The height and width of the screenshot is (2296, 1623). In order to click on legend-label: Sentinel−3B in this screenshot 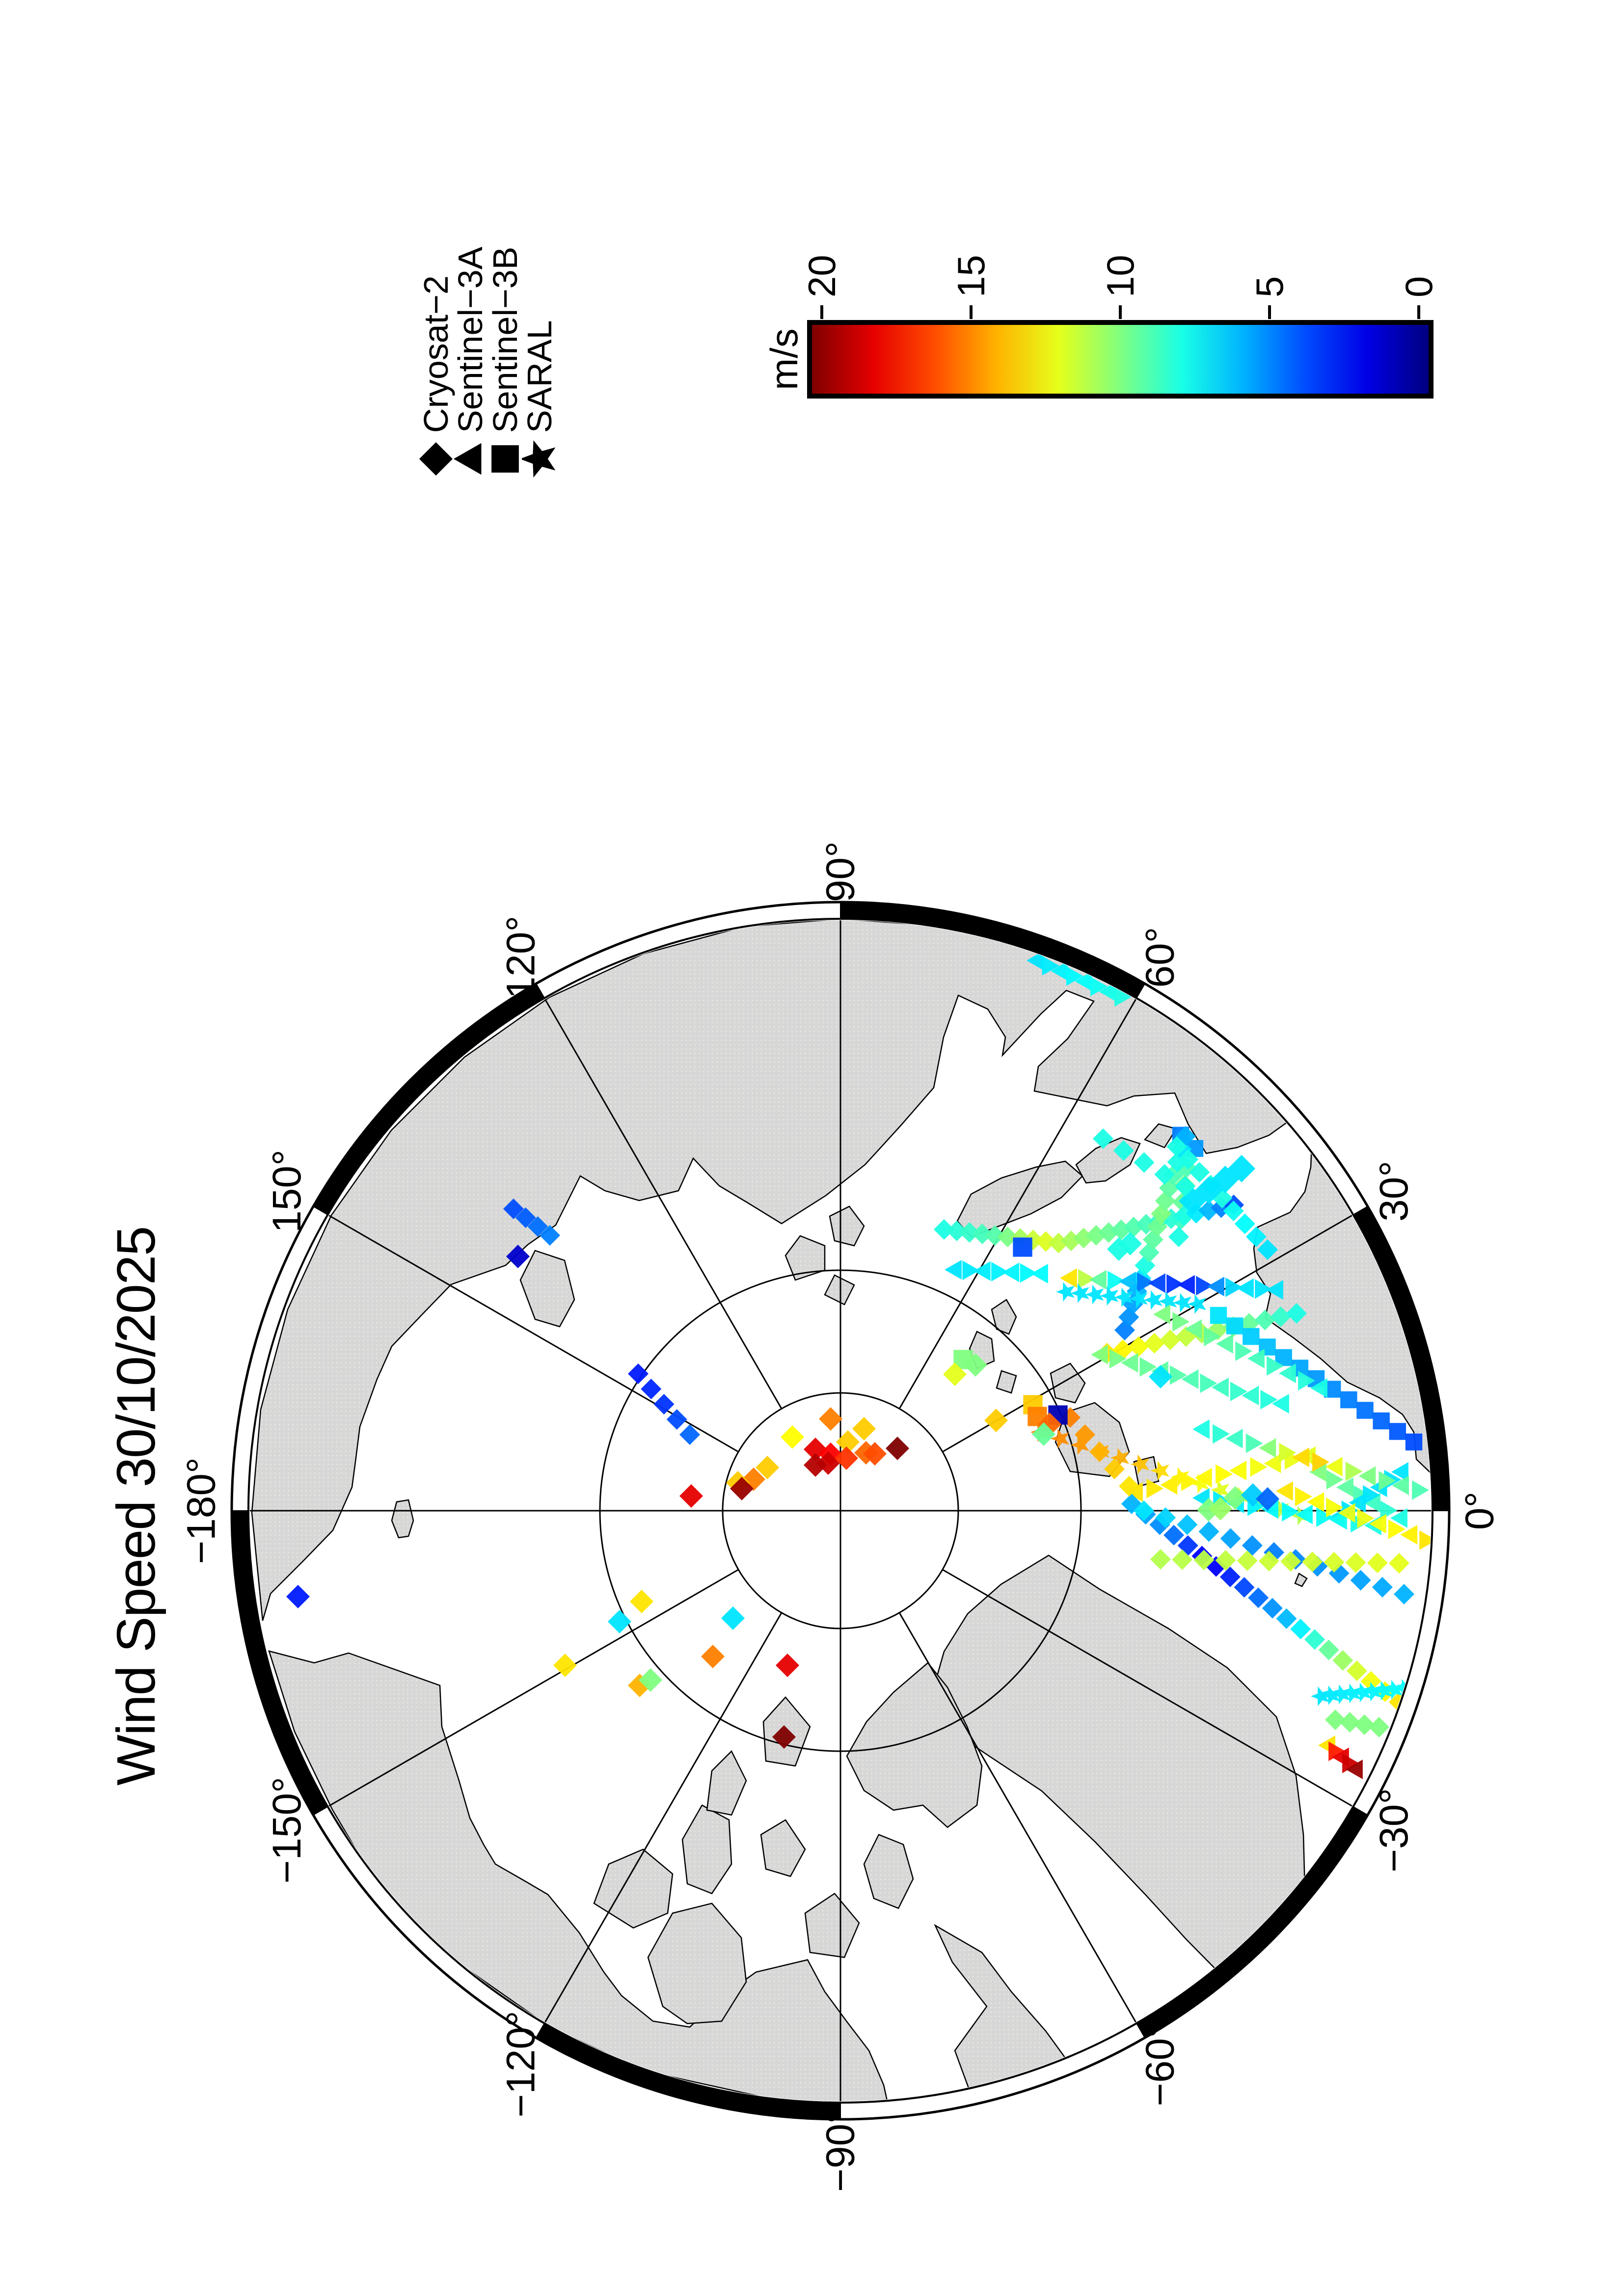, I will do `click(505, 339)`.